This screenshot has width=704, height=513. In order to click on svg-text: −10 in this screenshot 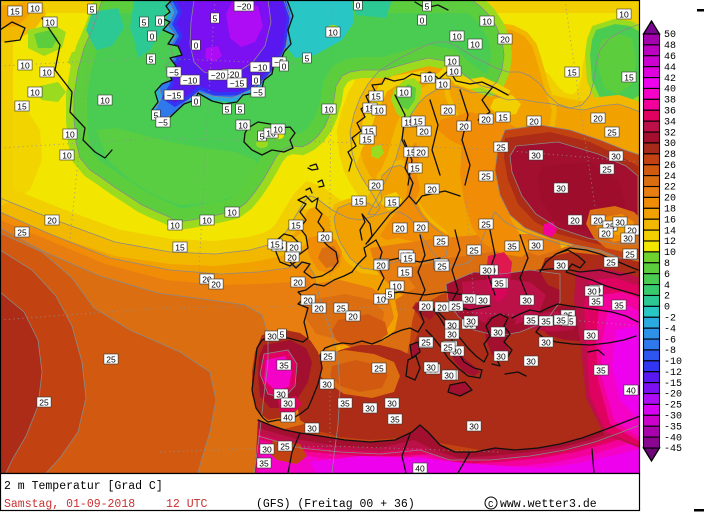, I will do `click(260, 68)`.